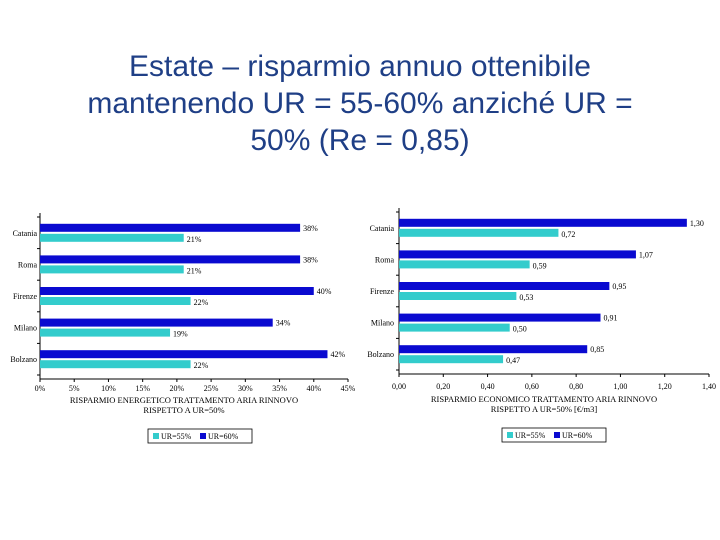 The image size is (720, 540). I want to click on x-tick-label: 30%, so click(245, 388).